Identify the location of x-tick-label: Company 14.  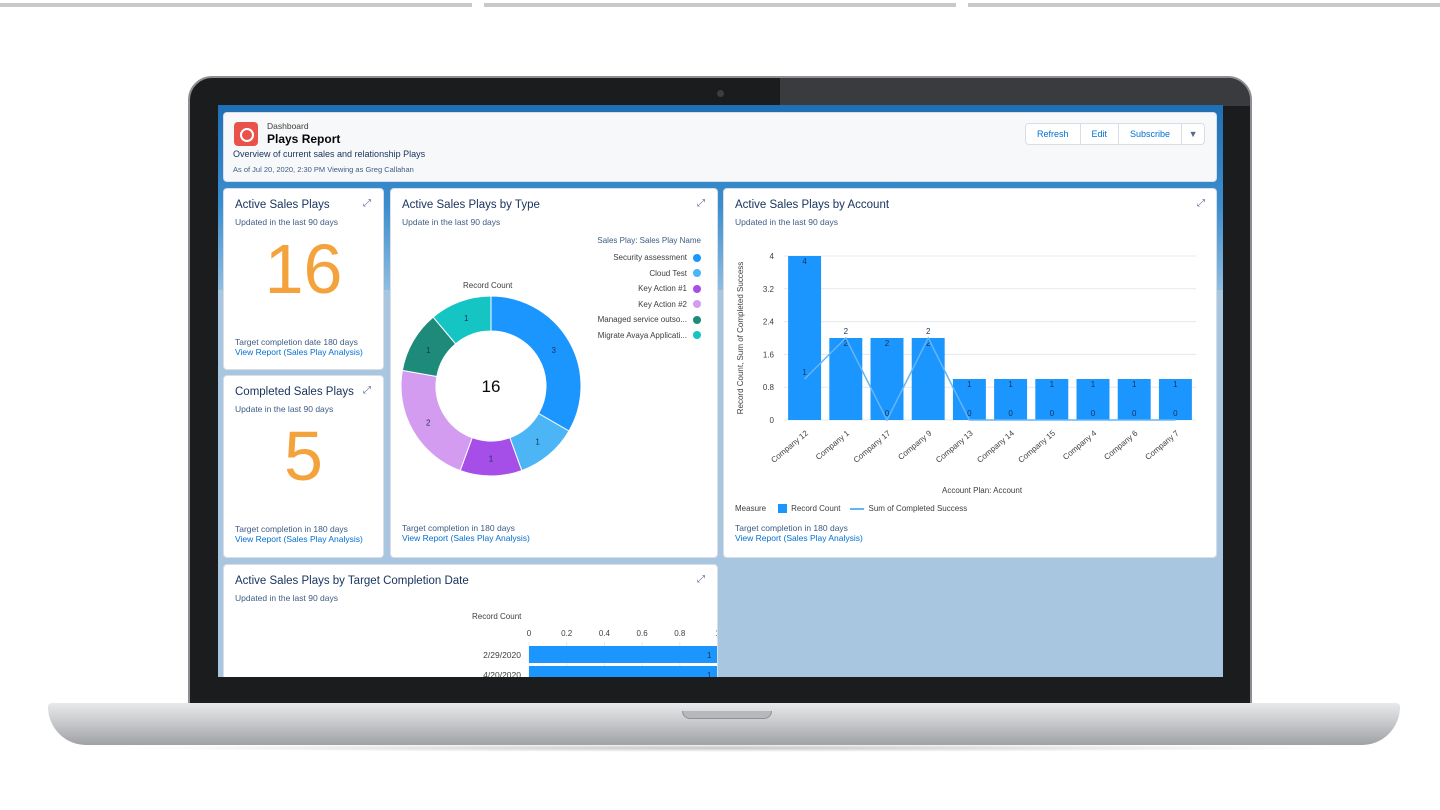
(995, 446).